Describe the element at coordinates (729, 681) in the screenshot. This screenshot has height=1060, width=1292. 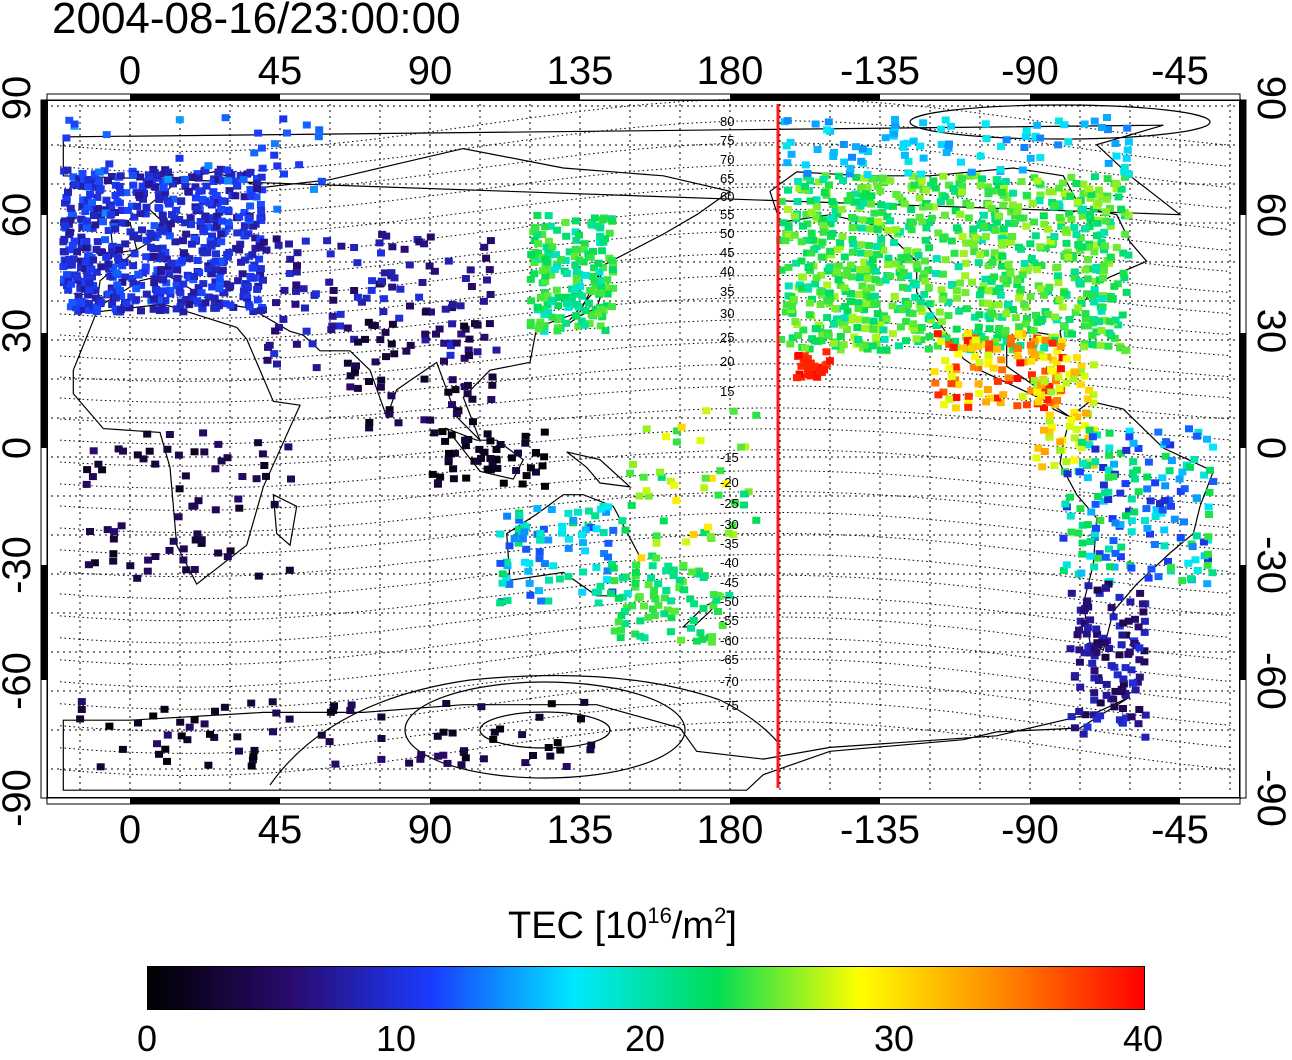
I see `magnetic-latitude-label: -70` at that location.